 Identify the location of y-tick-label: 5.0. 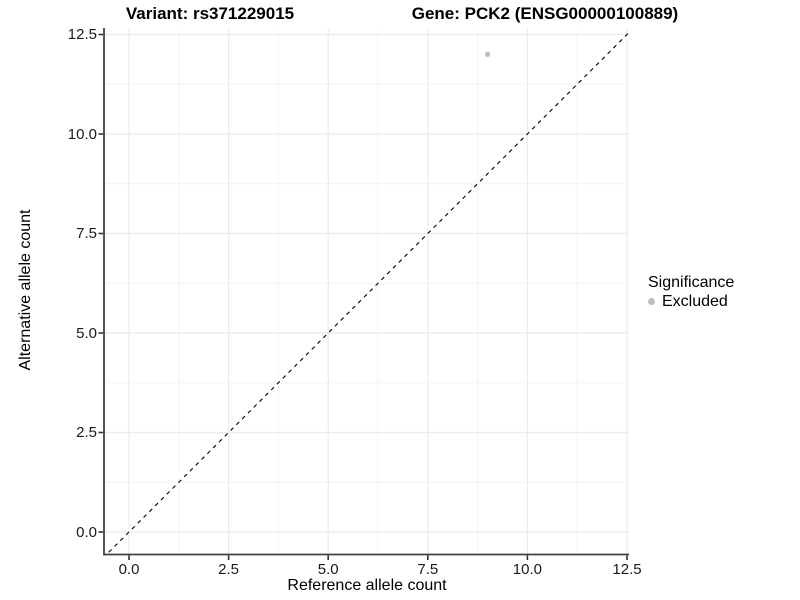
(86, 333).